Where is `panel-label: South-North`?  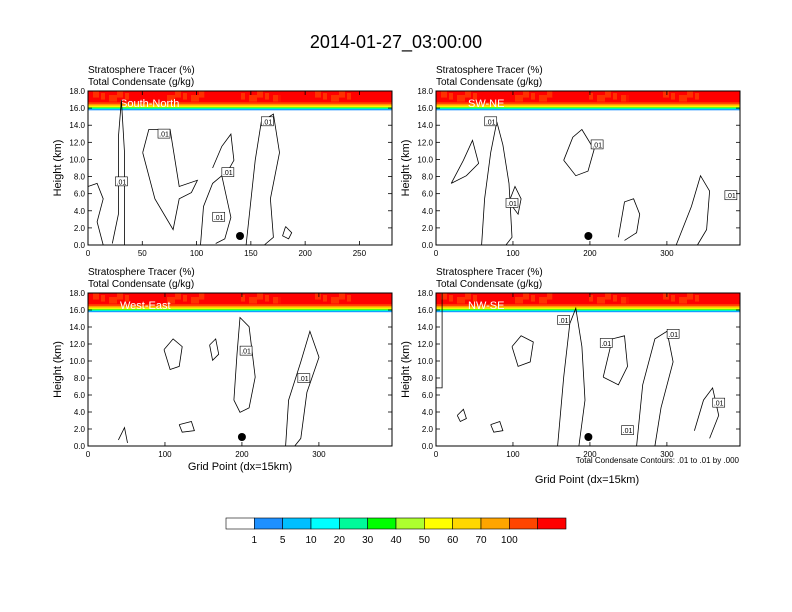 panel-label: South-North is located at coordinates (149, 104).